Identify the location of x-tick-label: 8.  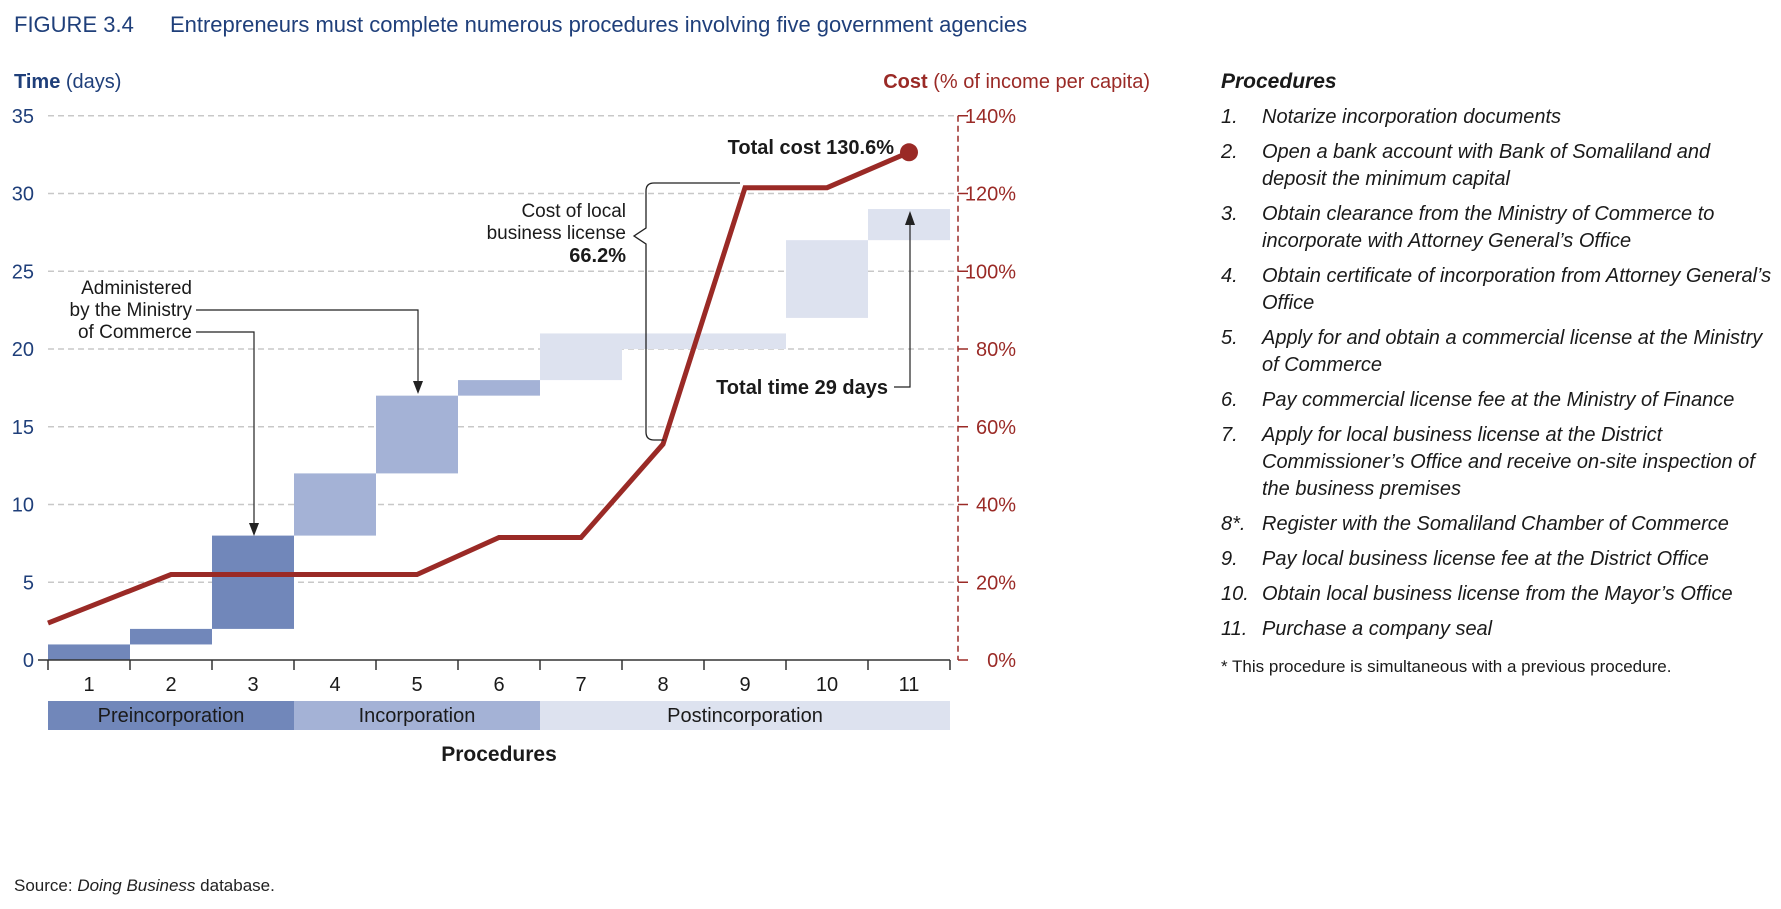
(662, 685).